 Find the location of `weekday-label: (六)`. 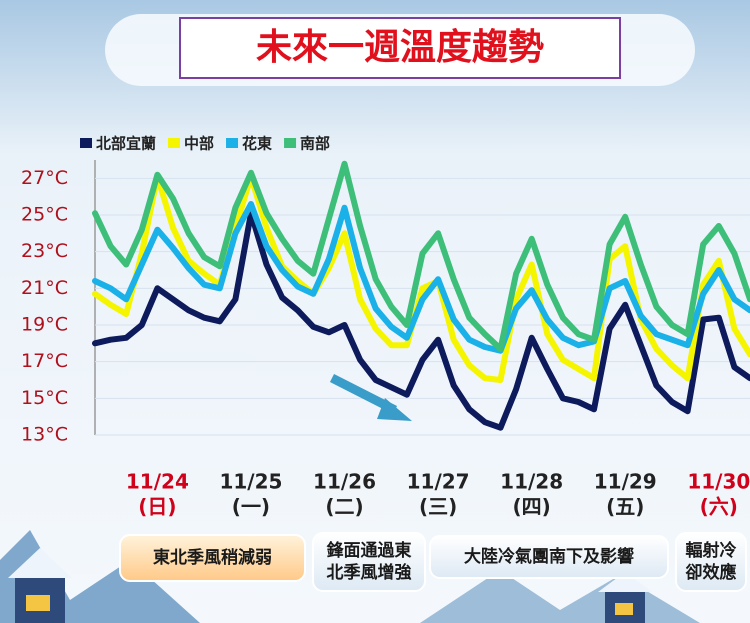

weekday-label: (六) is located at coordinates (719, 507).